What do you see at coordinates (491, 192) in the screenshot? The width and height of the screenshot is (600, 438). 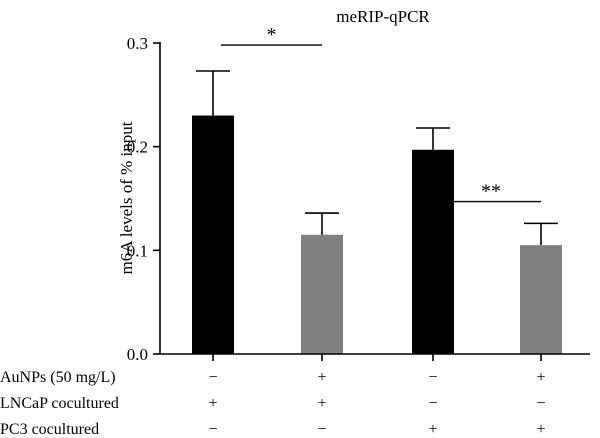 I see `significance-label-2: **` at bounding box center [491, 192].